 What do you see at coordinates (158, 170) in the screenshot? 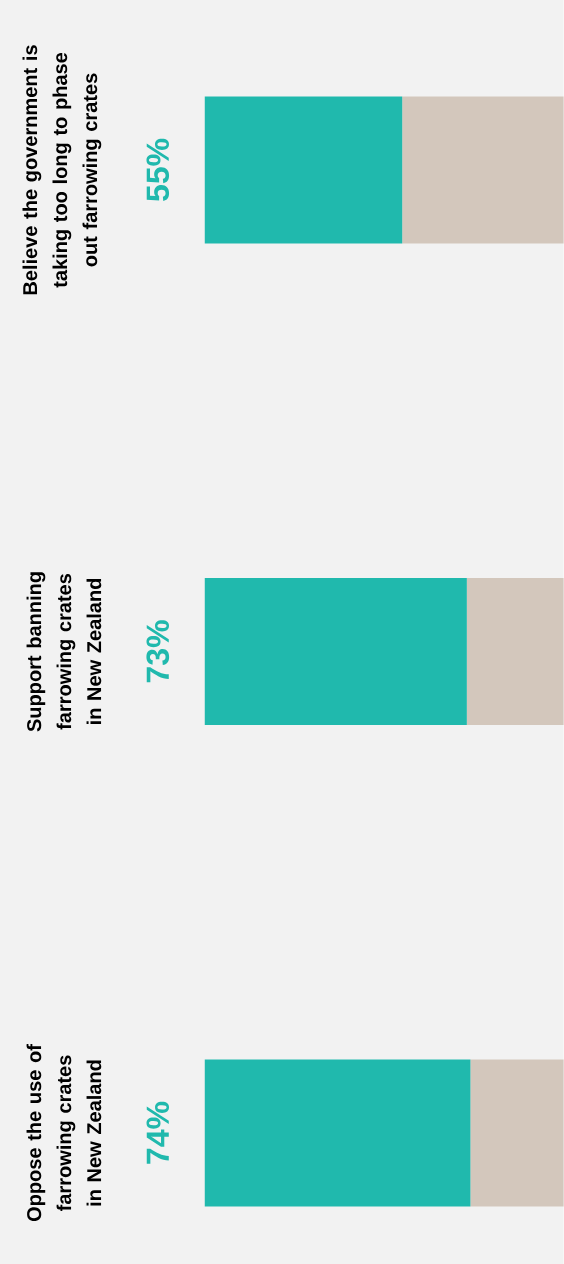
I see `data-label: 55%` at bounding box center [158, 170].